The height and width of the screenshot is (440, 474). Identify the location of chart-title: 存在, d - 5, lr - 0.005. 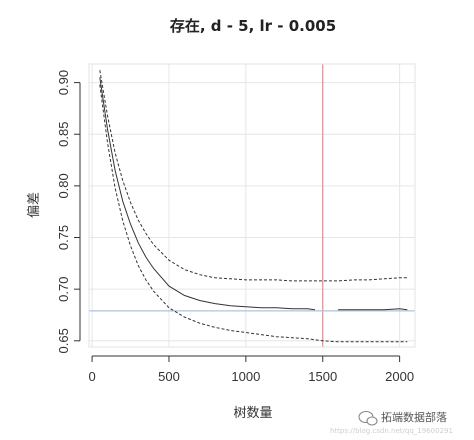
(253, 26).